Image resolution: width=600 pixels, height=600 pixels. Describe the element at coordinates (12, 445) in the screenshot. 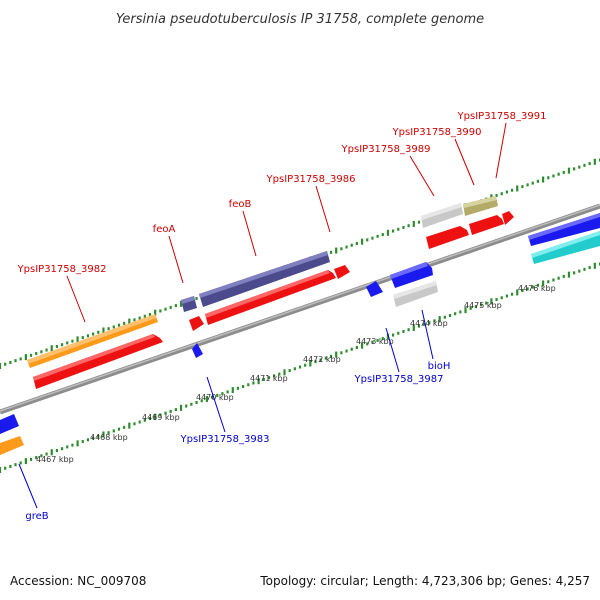

I see `gene-edge-orange-reverse` at that location.